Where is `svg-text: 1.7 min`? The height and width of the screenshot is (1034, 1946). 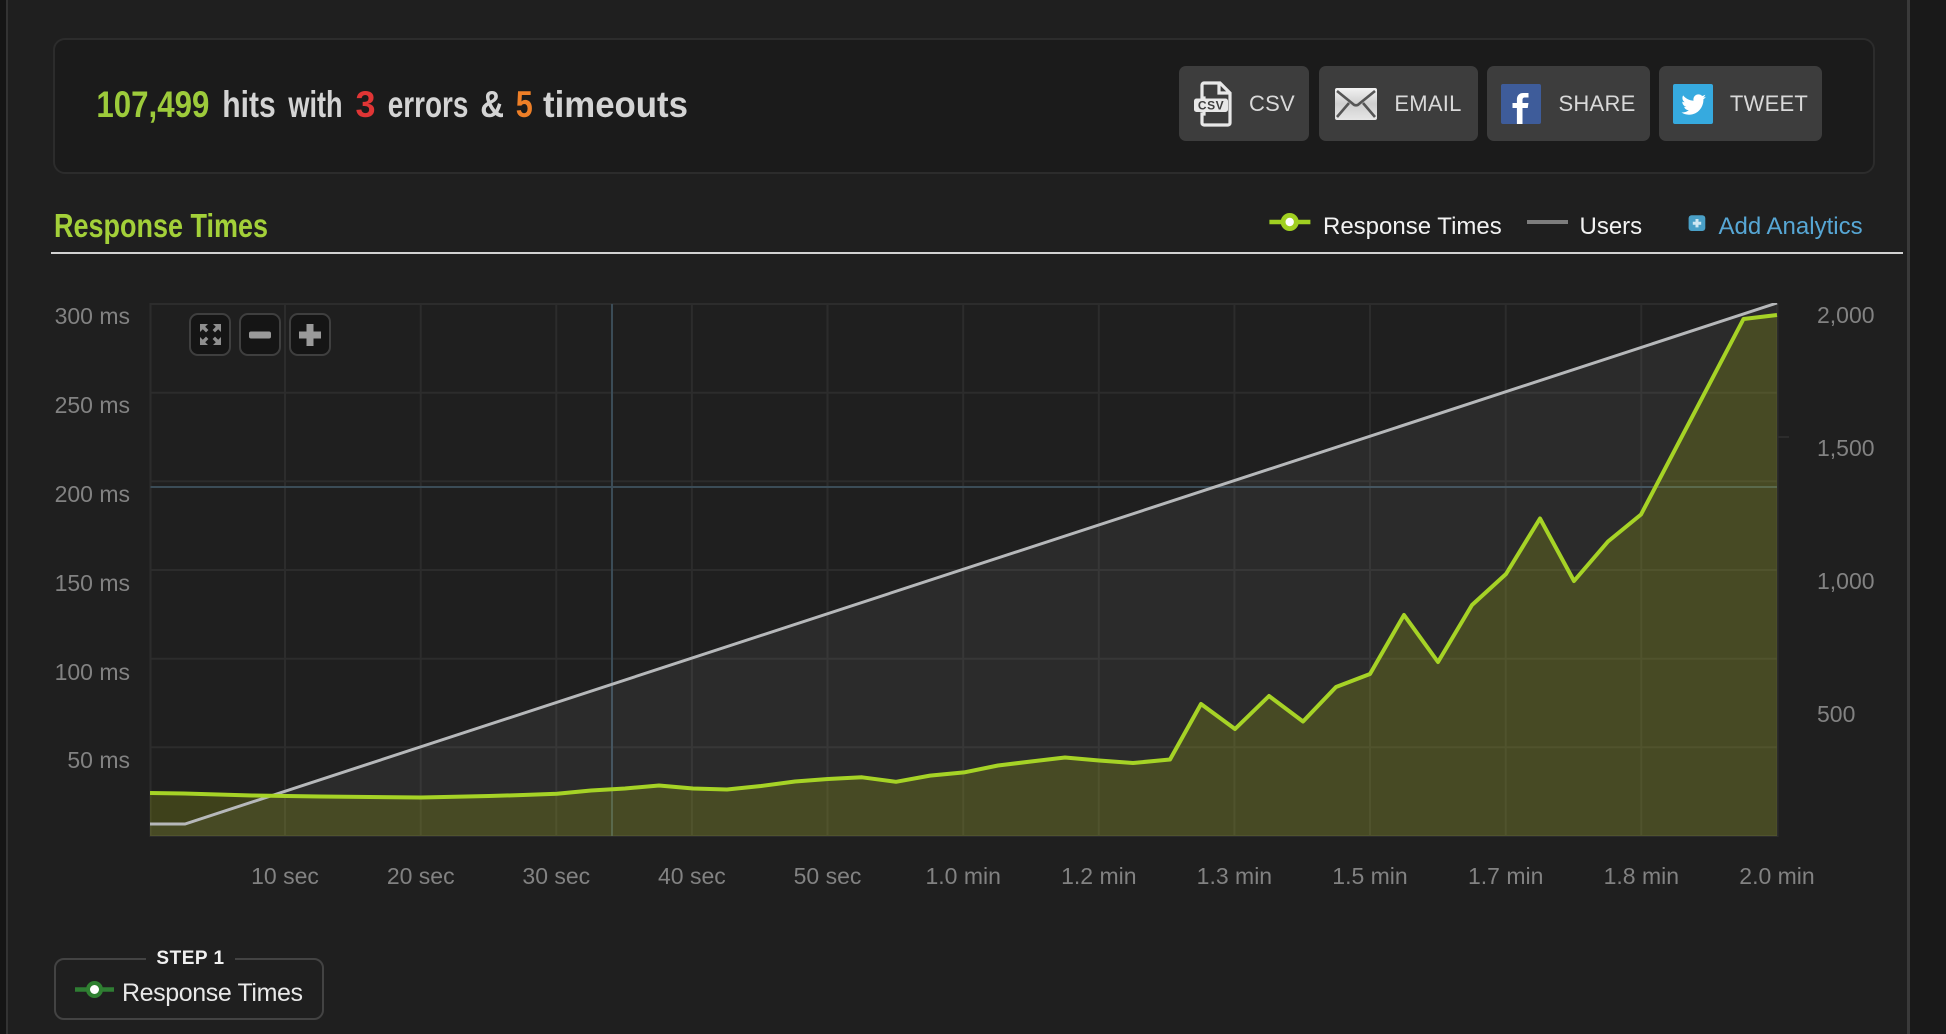 svg-text: 1.7 min is located at coordinates (1505, 876).